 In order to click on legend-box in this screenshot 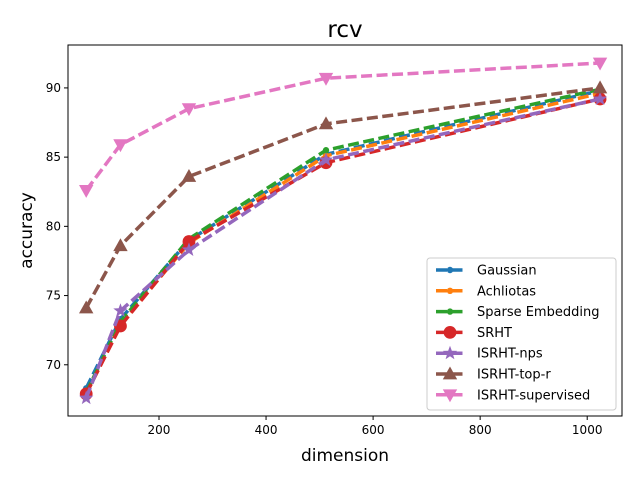, I will do `click(521, 334)`.